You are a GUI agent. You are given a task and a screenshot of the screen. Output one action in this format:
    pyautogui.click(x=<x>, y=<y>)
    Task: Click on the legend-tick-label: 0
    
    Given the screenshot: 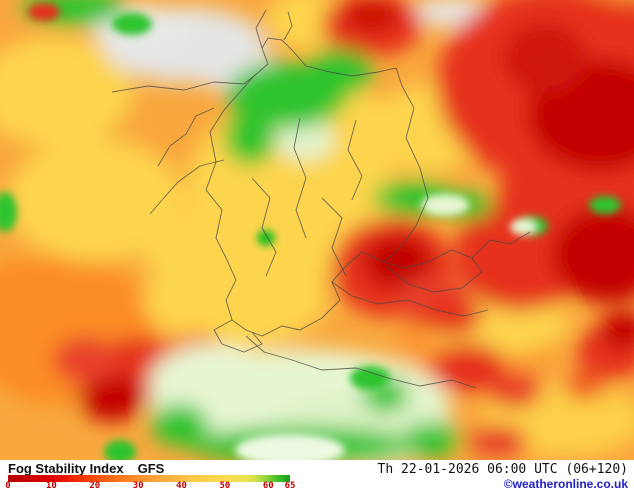 What is the action you would take?
    pyautogui.click(x=8, y=485)
    